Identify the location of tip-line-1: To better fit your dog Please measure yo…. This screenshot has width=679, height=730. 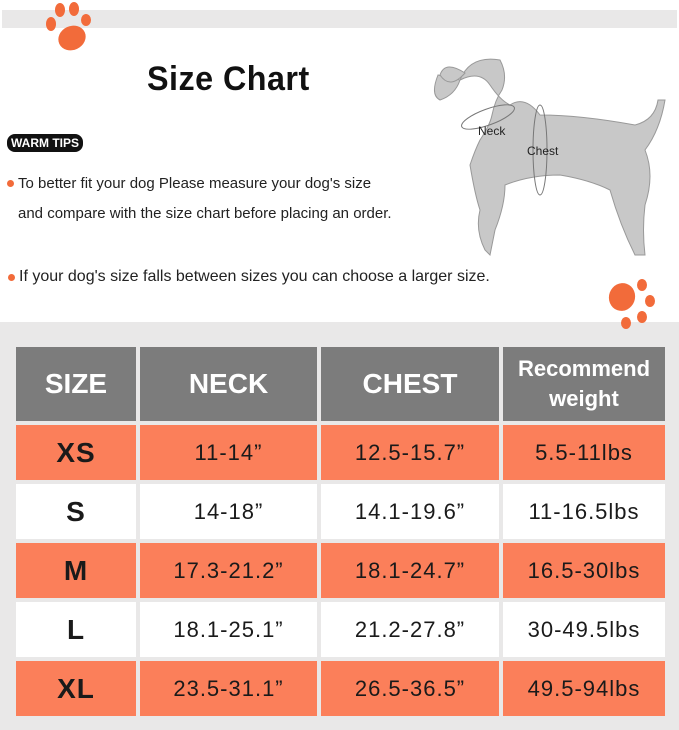
(195, 183).